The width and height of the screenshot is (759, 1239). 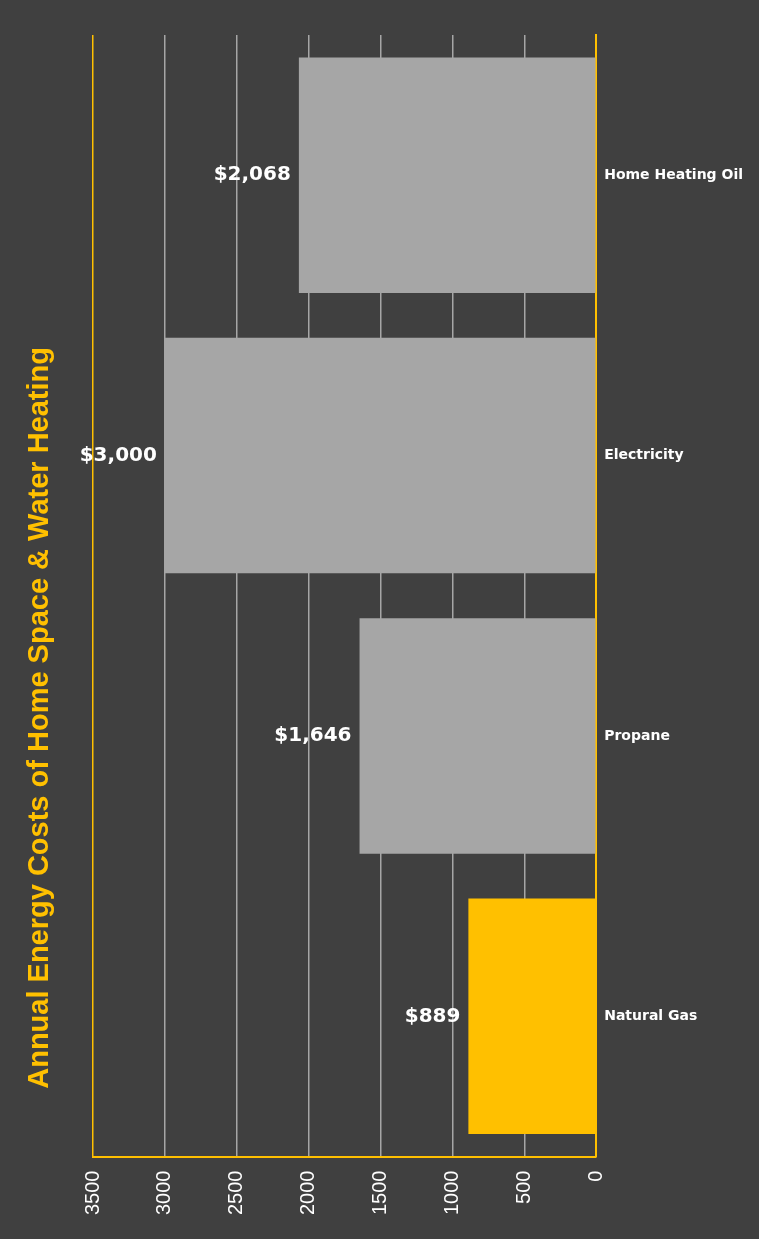 What do you see at coordinates (594, 1176) in the screenshot?
I see `x-tick-label: 0` at bounding box center [594, 1176].